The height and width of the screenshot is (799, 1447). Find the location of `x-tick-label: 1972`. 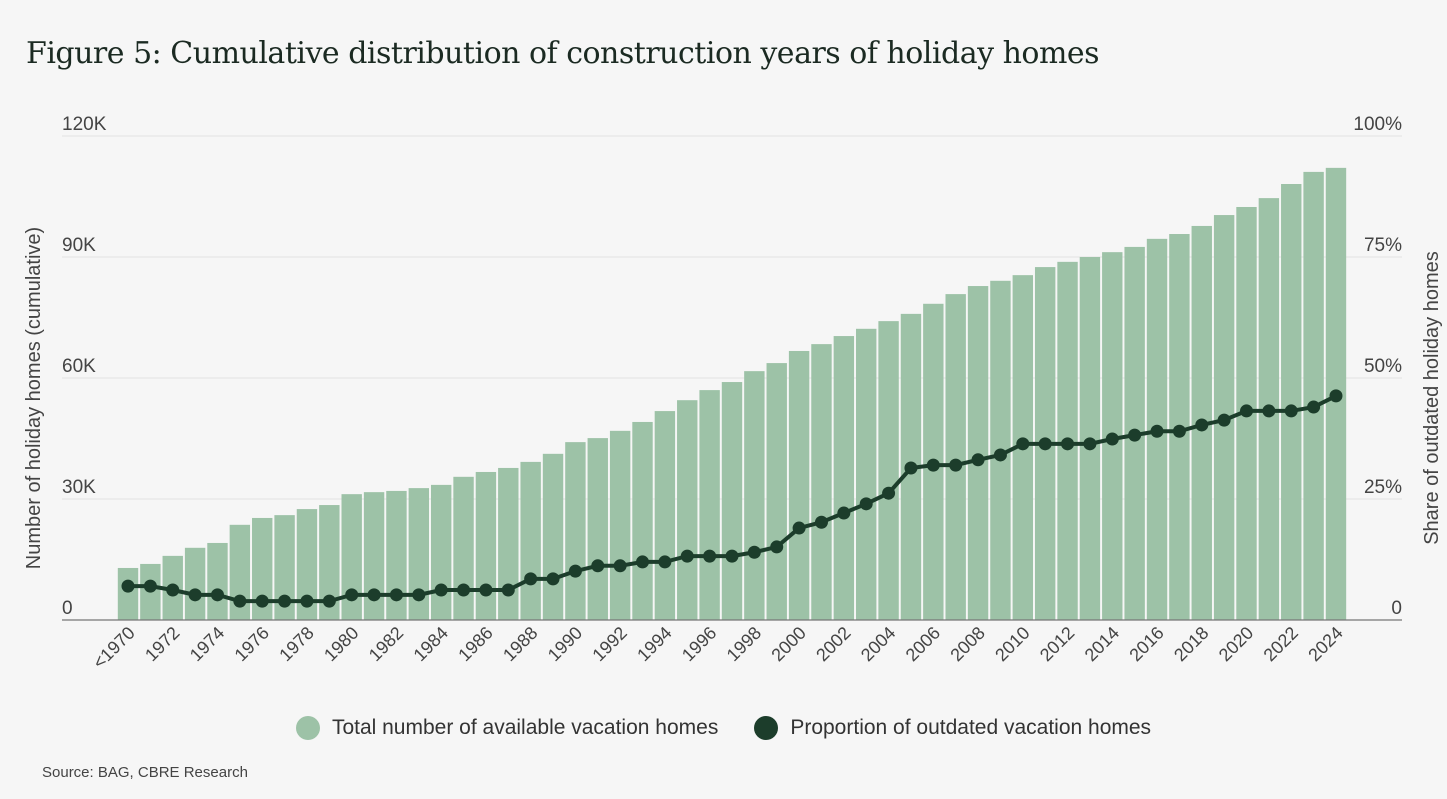

x-tick-label: 1972 is located at coordinates (162, 644).